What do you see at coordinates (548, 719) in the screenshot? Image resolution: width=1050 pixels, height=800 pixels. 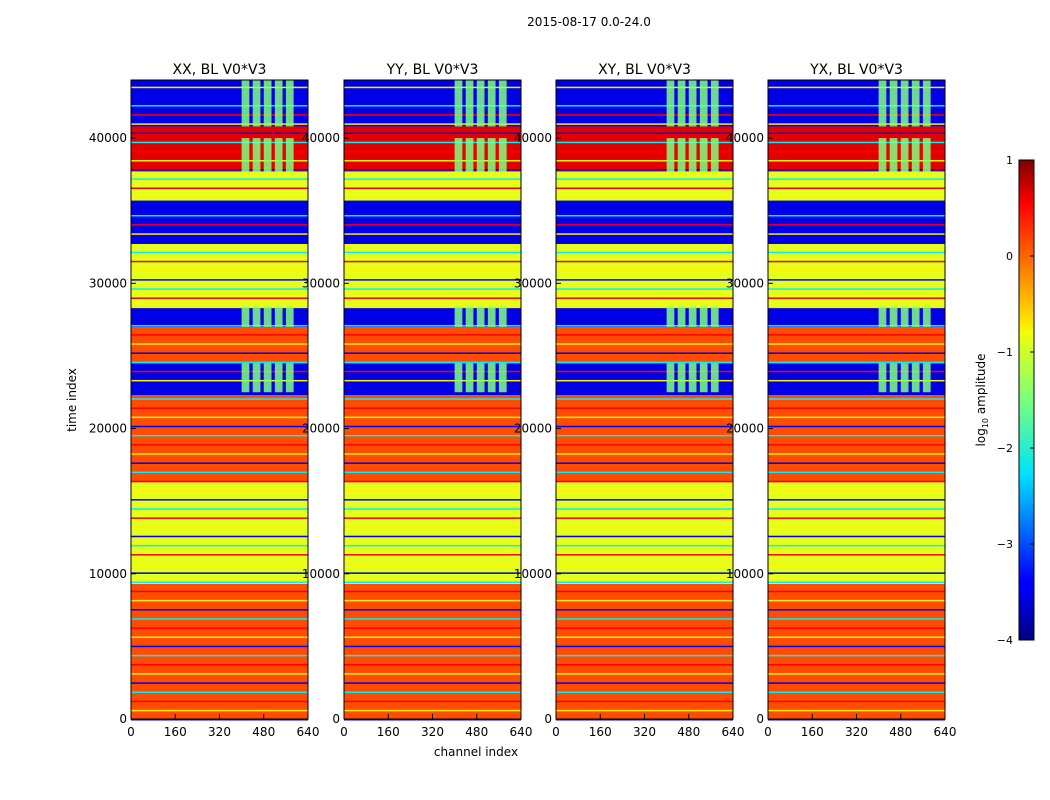 I see `y-tick-label: 0` at bounding box center [548, 719].